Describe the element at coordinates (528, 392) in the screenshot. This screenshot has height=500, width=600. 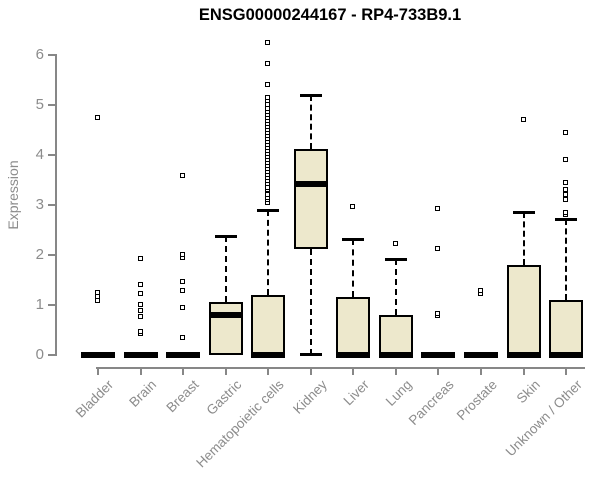
I see `x-category-label: Skin` at that location.